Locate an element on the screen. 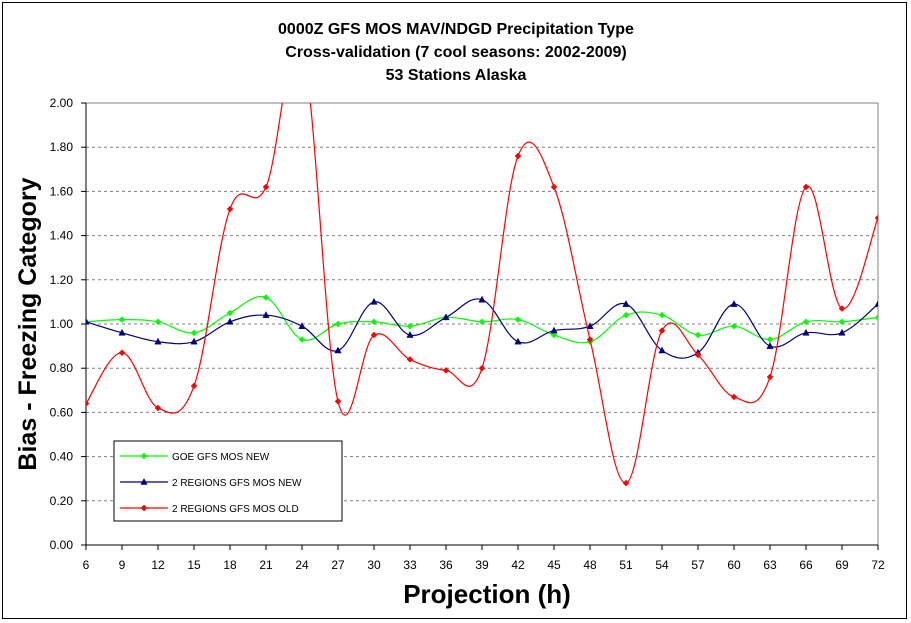 The image size is (911, 623). x-tick-label: 45 is located at coordinates (554, 565).